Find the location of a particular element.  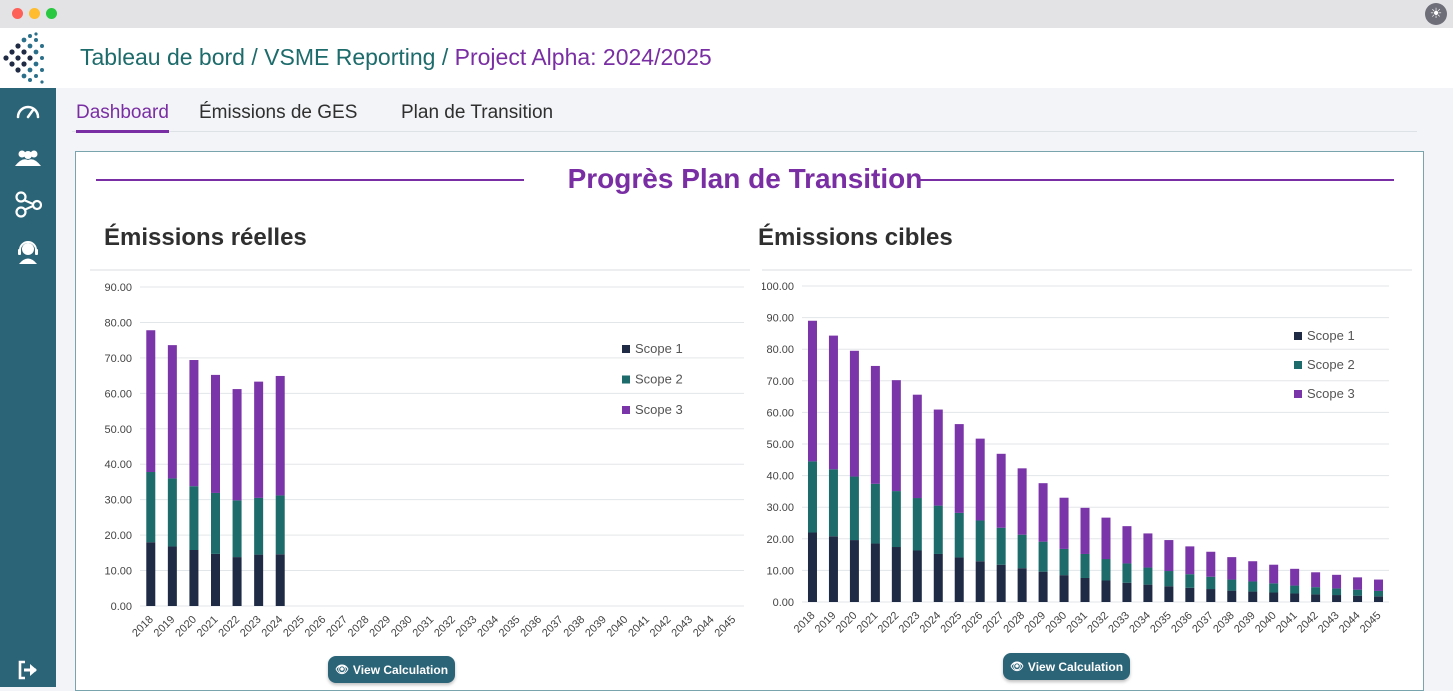

tab-dashboard: Dashboard is located at coordinates (122, 117).